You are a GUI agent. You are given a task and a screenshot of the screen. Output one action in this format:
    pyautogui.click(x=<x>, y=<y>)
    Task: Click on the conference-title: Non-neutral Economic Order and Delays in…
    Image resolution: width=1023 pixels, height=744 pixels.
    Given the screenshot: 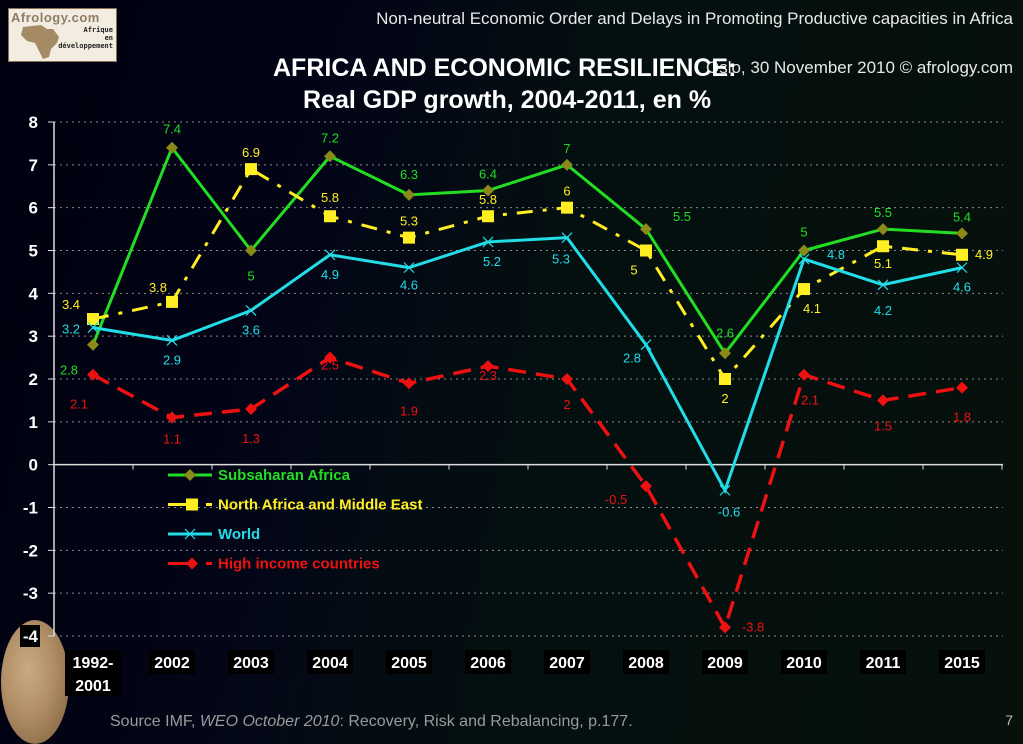 What is the action you would take?
    pyautogui.click(x=694, y=18)
    